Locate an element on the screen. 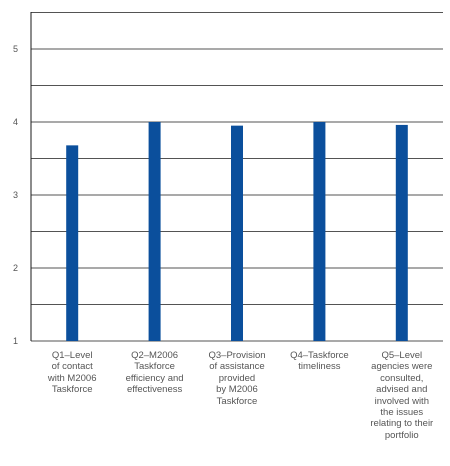  x-category-label: Q4–Taskforce timeliness is located at coordinates (319, 361).